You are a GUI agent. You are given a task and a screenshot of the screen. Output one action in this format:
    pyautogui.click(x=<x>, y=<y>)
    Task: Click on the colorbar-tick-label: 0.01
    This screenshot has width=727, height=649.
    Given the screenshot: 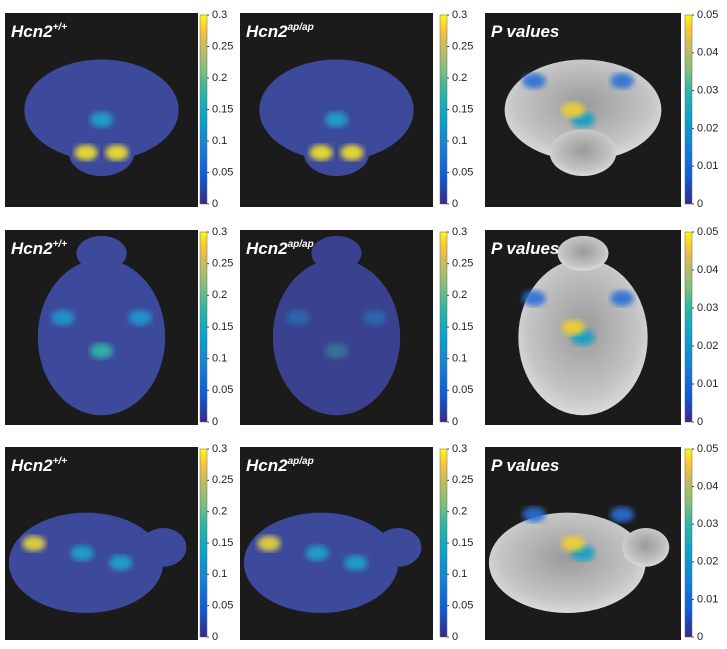 What is the action you would take?
    pyautogui.click(x=707, y=599)
    